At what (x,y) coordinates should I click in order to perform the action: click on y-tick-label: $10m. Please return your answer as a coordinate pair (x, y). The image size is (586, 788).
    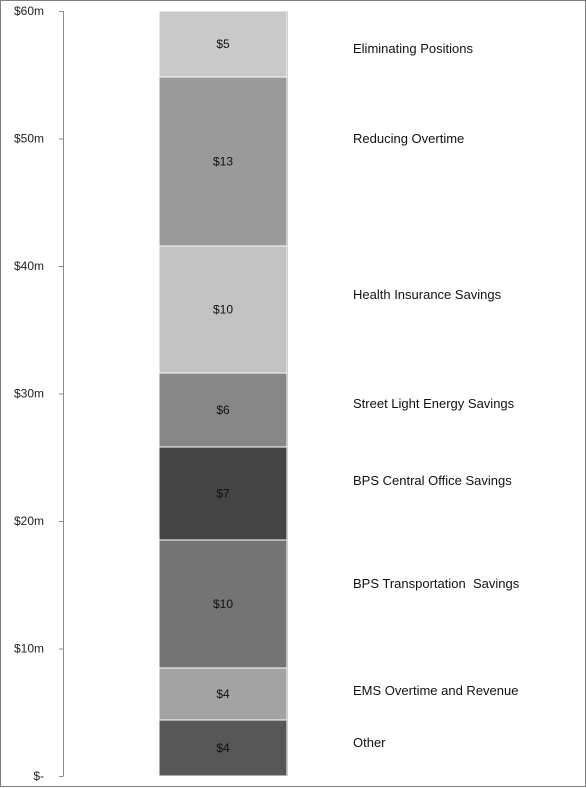
    Looking at the image, I should click on (29, 649).